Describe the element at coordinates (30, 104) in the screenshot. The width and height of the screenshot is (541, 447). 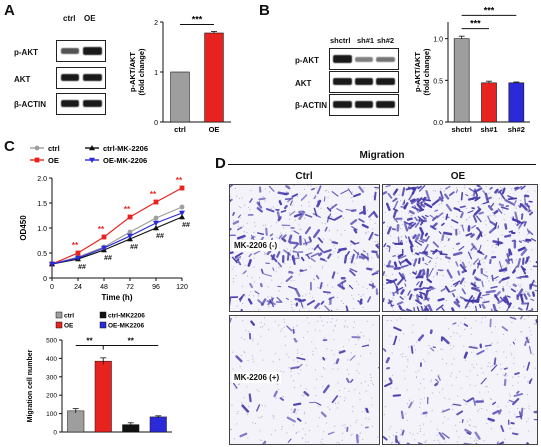
I see `blot-row-label: β-ACTIN` at that location.